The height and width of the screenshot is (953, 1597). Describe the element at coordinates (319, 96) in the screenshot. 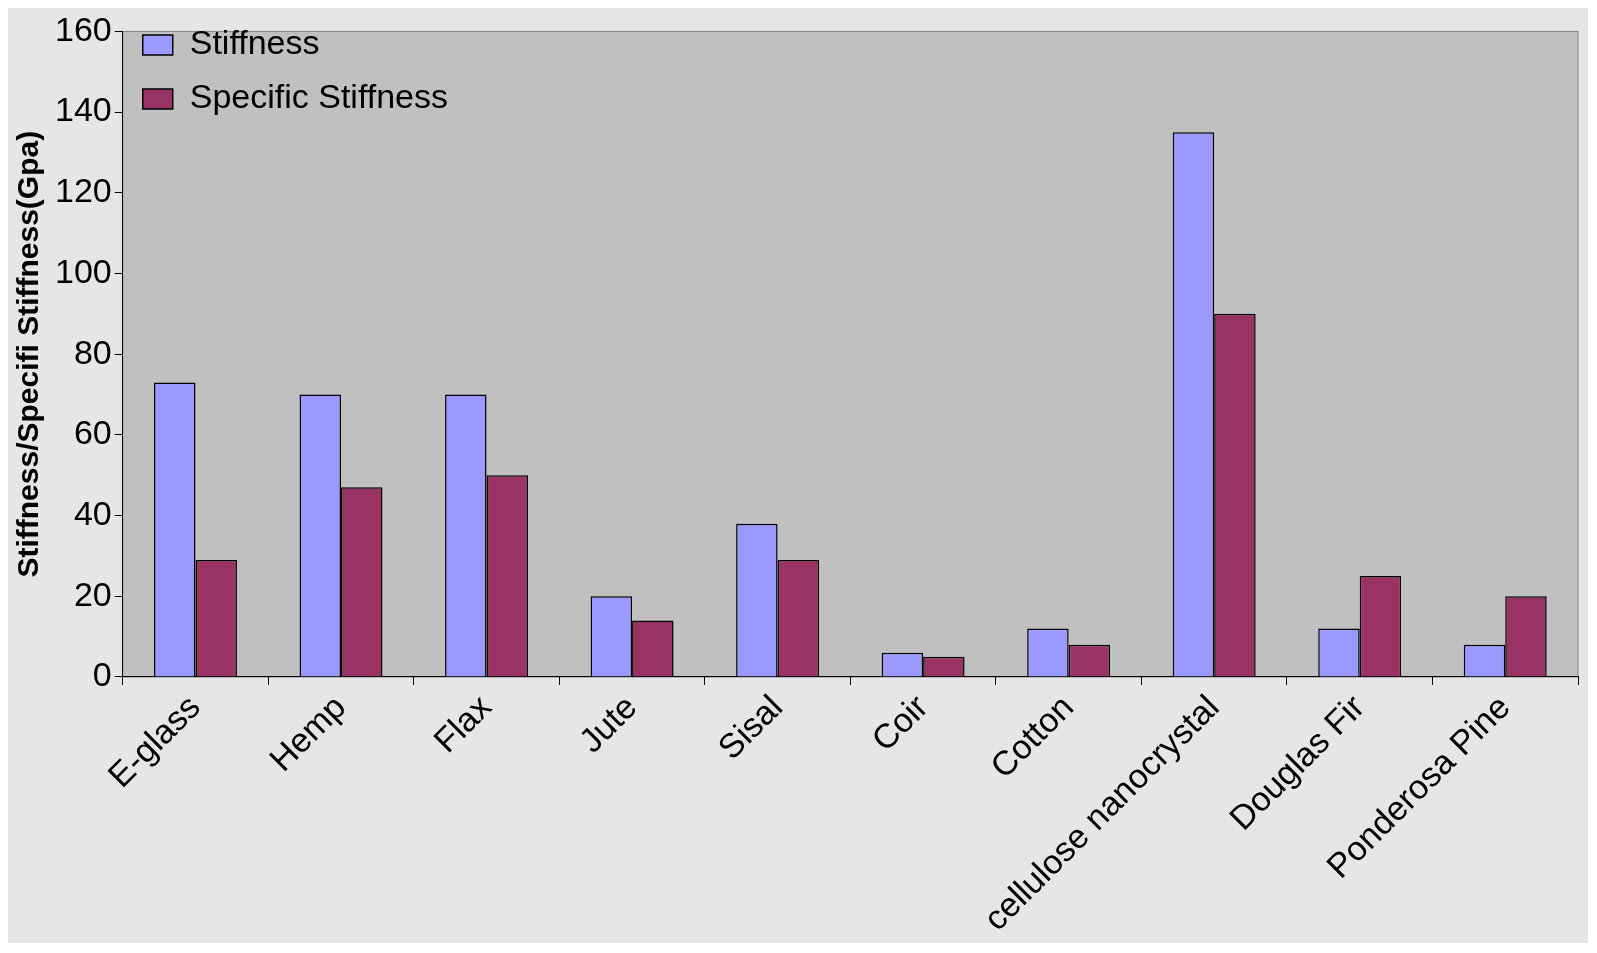

I see `legend-label: Specific Stiffness` at that location.